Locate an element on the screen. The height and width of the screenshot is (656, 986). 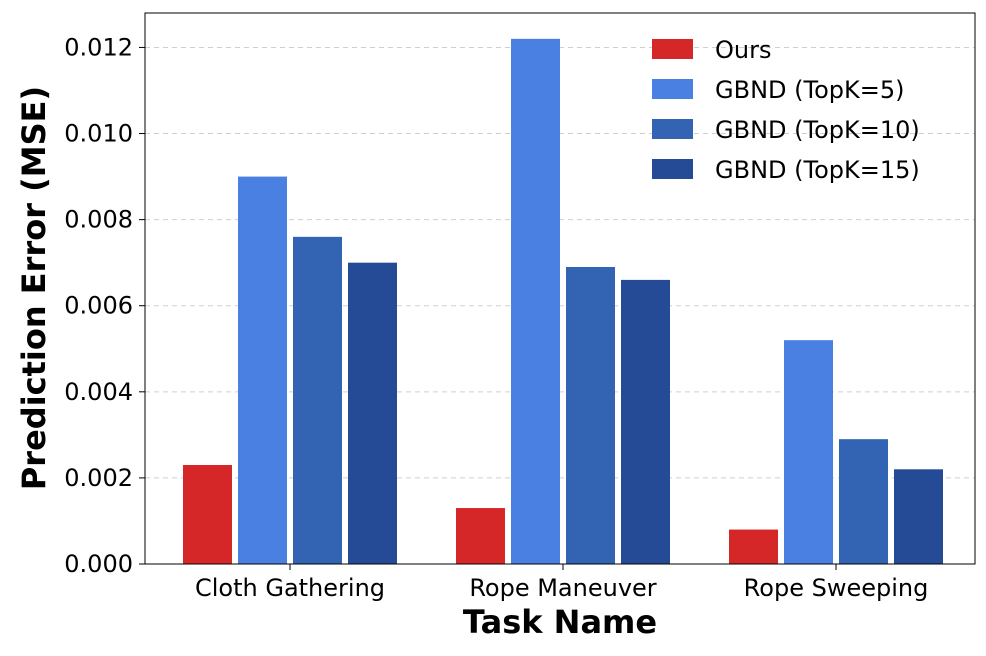
legend-label: GBND (TopK=15) is located at coordinates (817, 170).